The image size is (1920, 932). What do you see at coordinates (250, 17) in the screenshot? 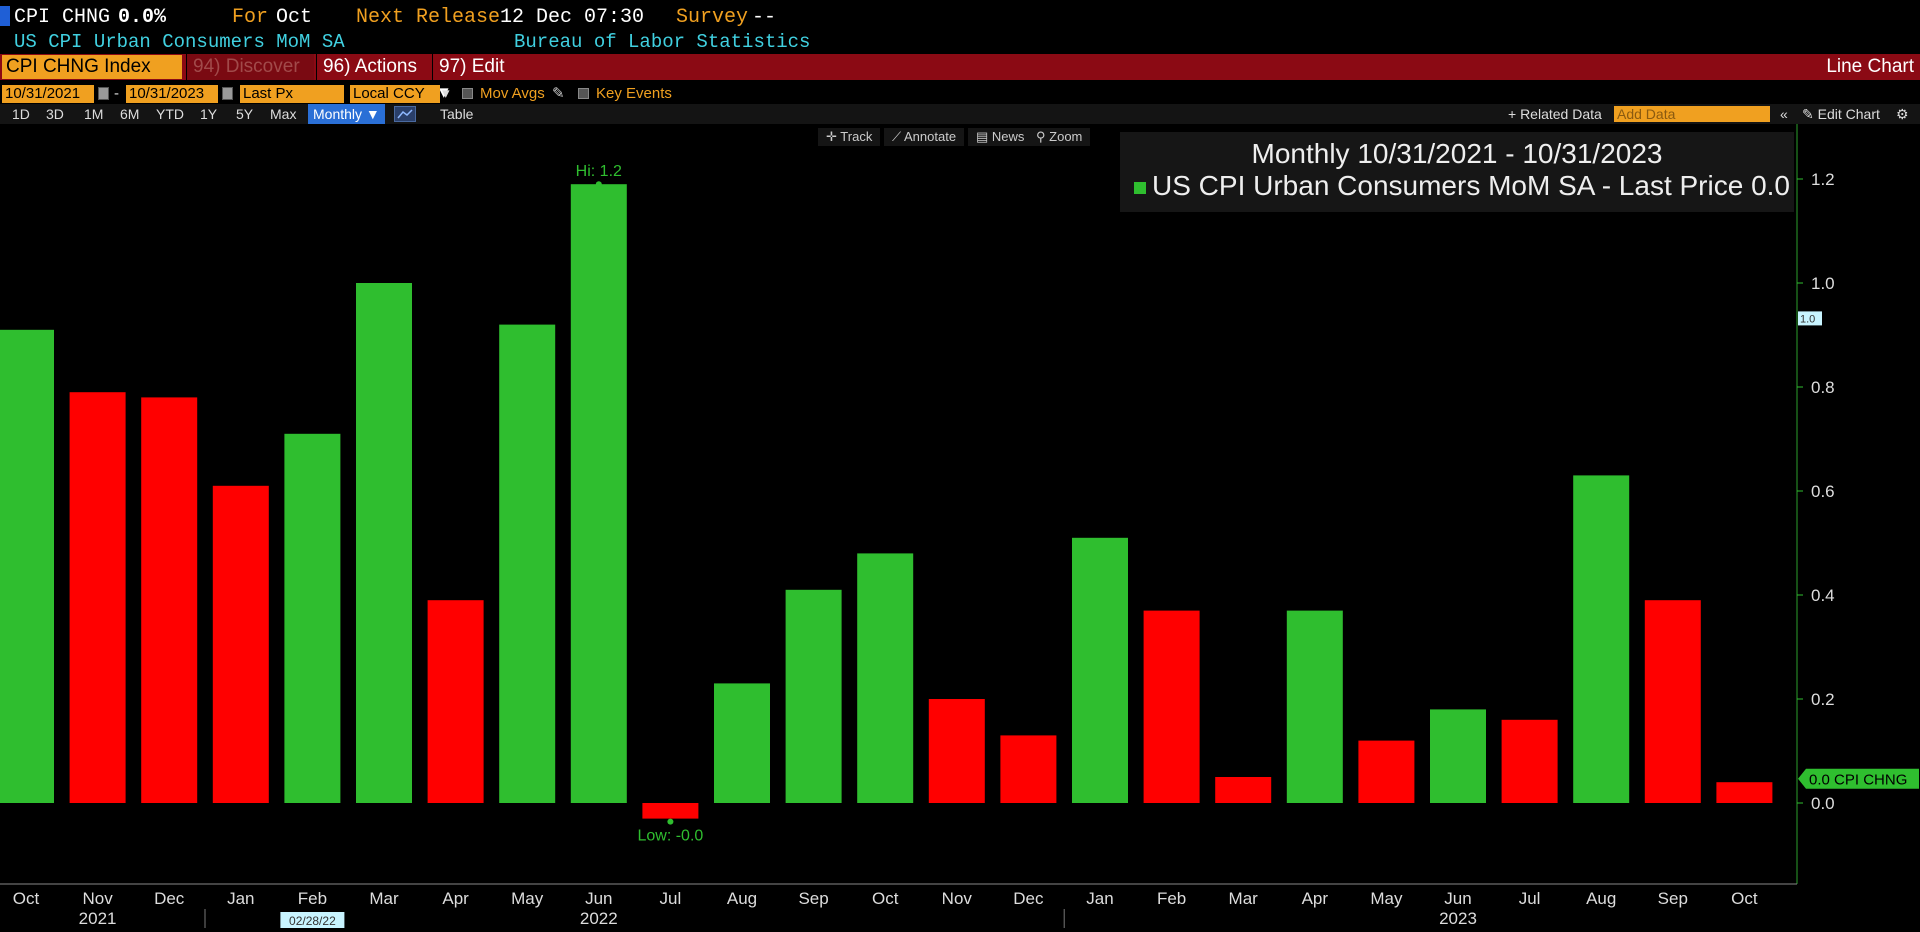
I see `for-label: For` at bounding box center [250, 17].